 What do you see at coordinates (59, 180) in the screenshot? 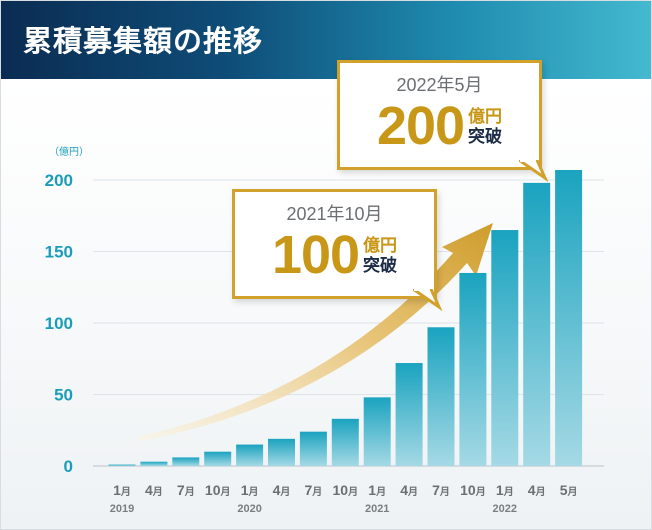
I see `y-tick-label: 200` at bounding box center [59, 180].